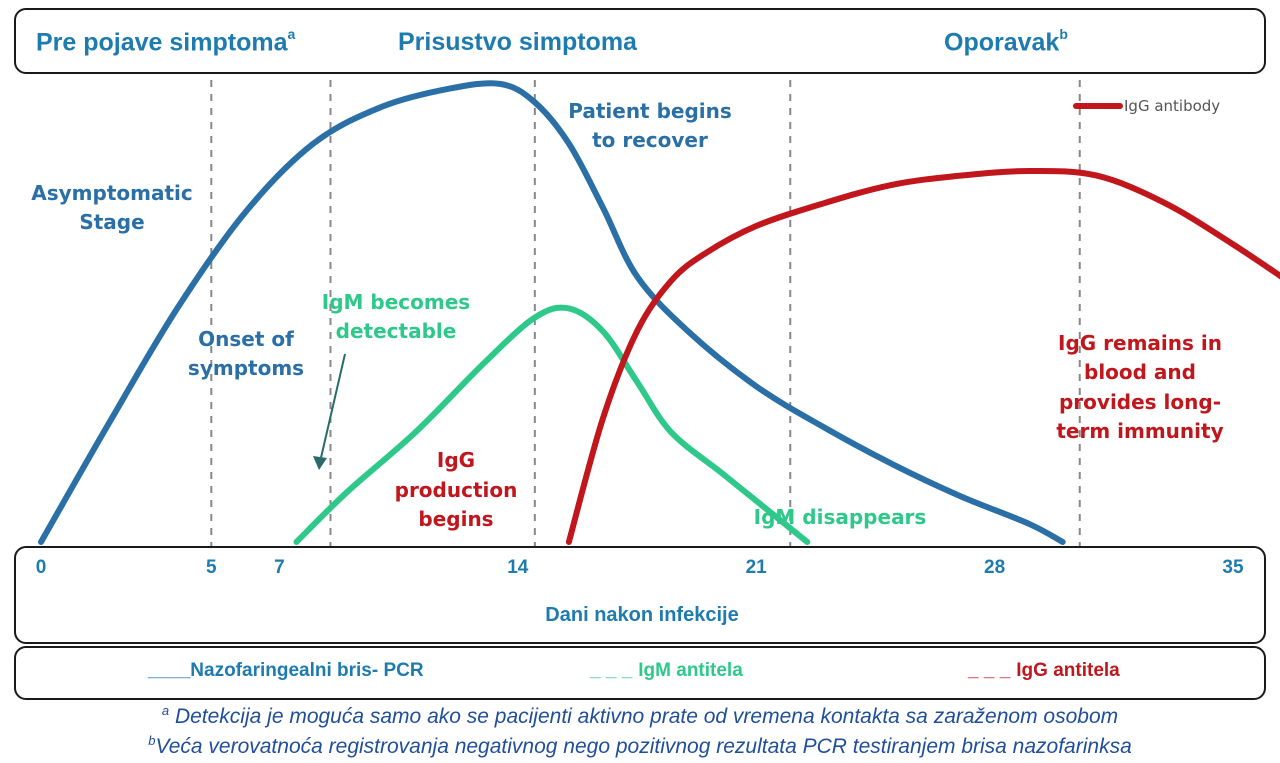  What do you see at coordinates (552, 424) in the screenshot?
I see `series-line-igm` at bounding box center [552, 424].